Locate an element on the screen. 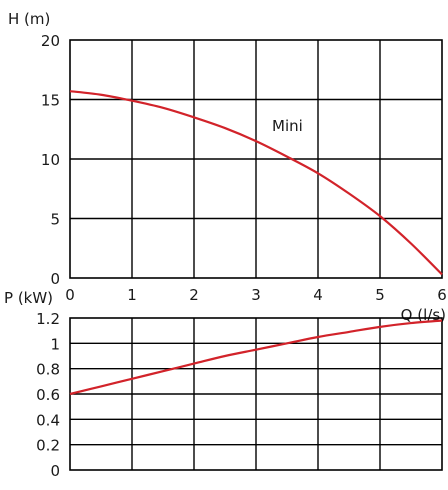 The height and width of the screenshot is (490, 448). x-axis-label: Q (l/s) is located at coordinates (423, 315).